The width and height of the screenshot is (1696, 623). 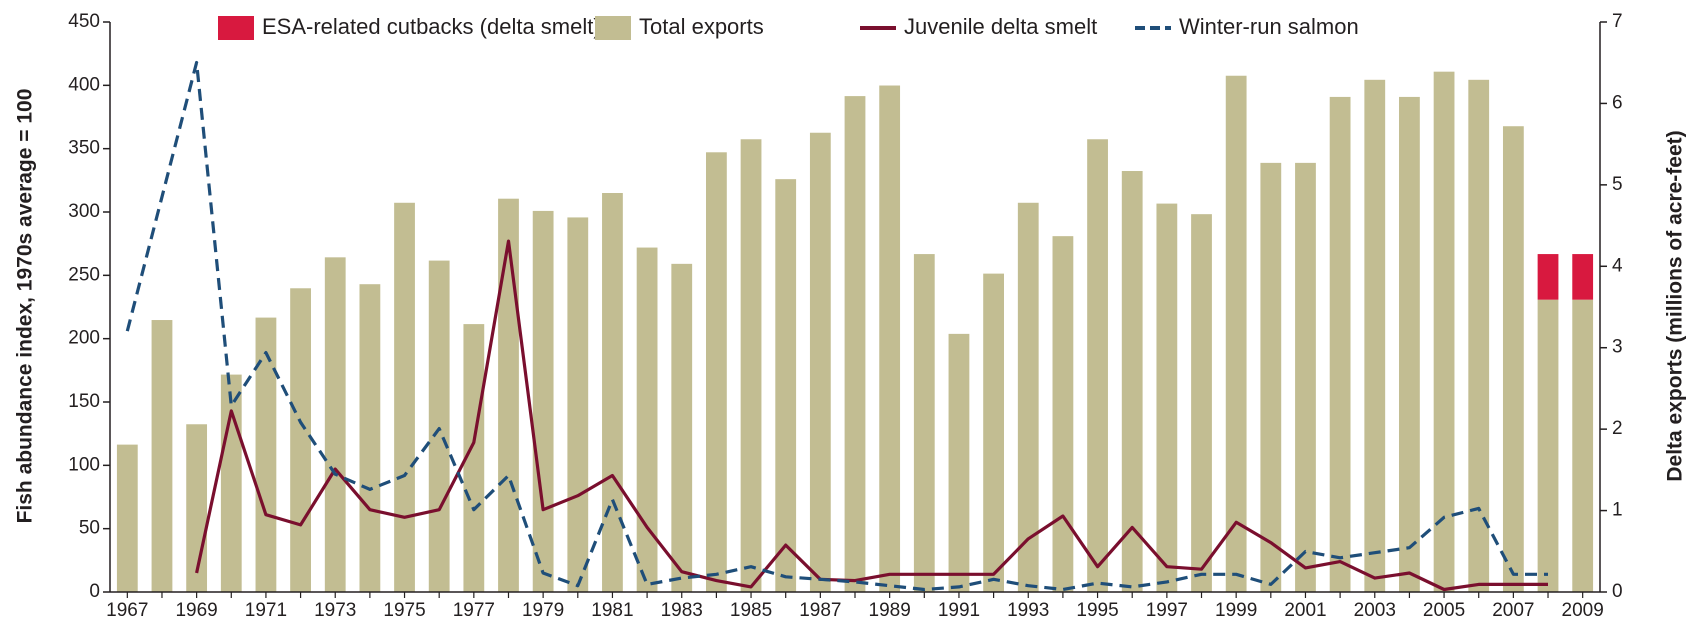 I want to click on x-tick-label: 1975, so click(x=404, y=610).